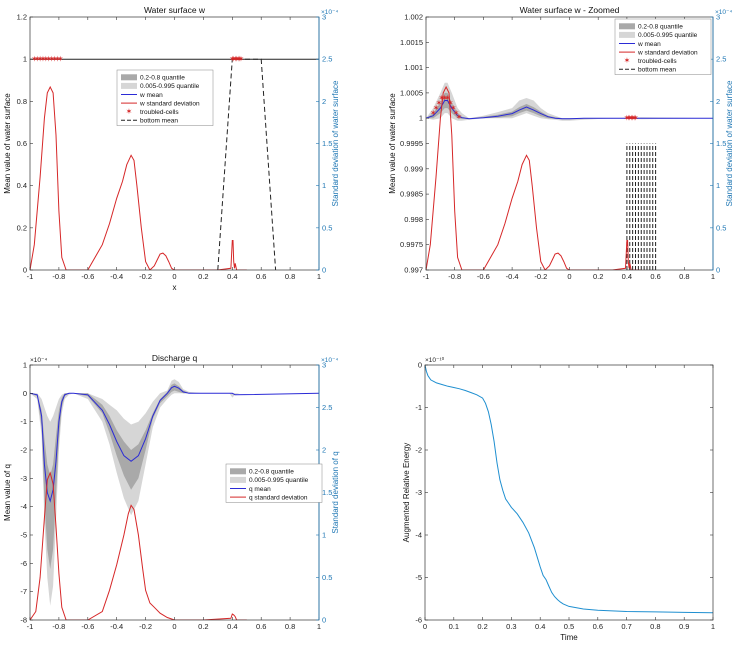  I want to click on chart-title: Water surface w, so click(175, 10).